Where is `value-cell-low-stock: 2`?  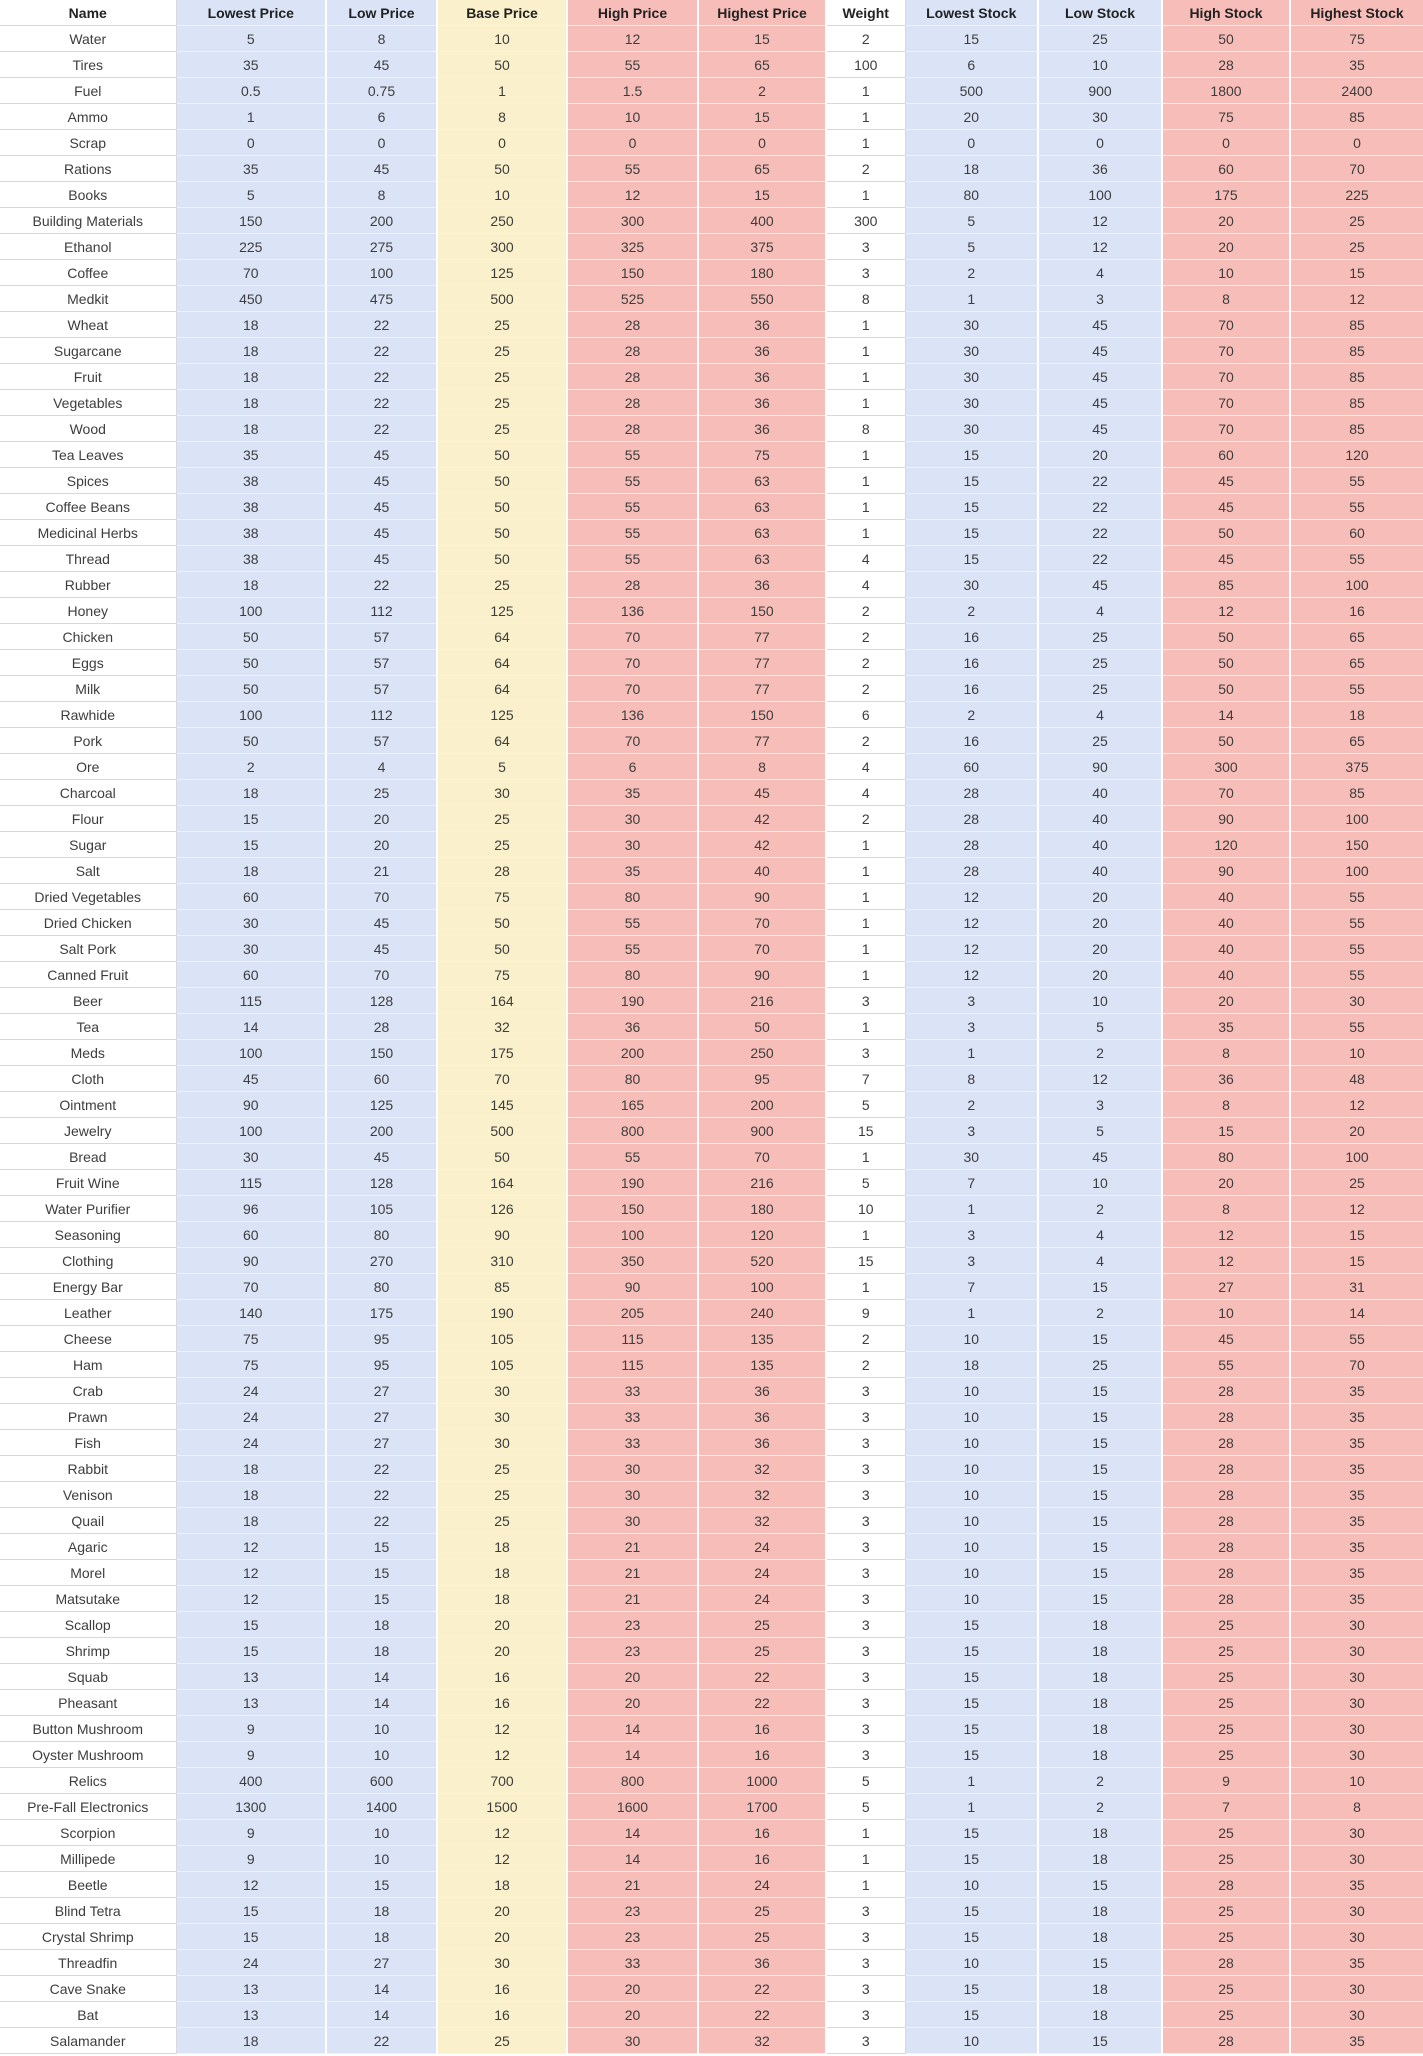 value-cell-low-stock: 2 is located at coordinates (1100, 1780).